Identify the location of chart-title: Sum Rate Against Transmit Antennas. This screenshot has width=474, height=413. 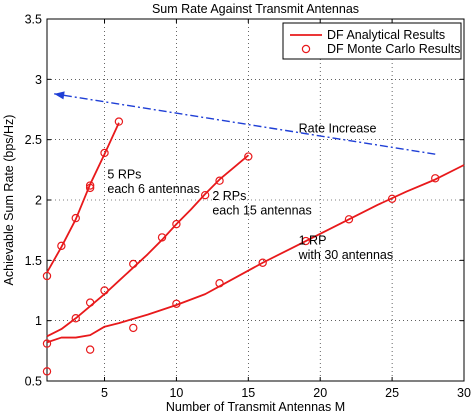
(255, 9).